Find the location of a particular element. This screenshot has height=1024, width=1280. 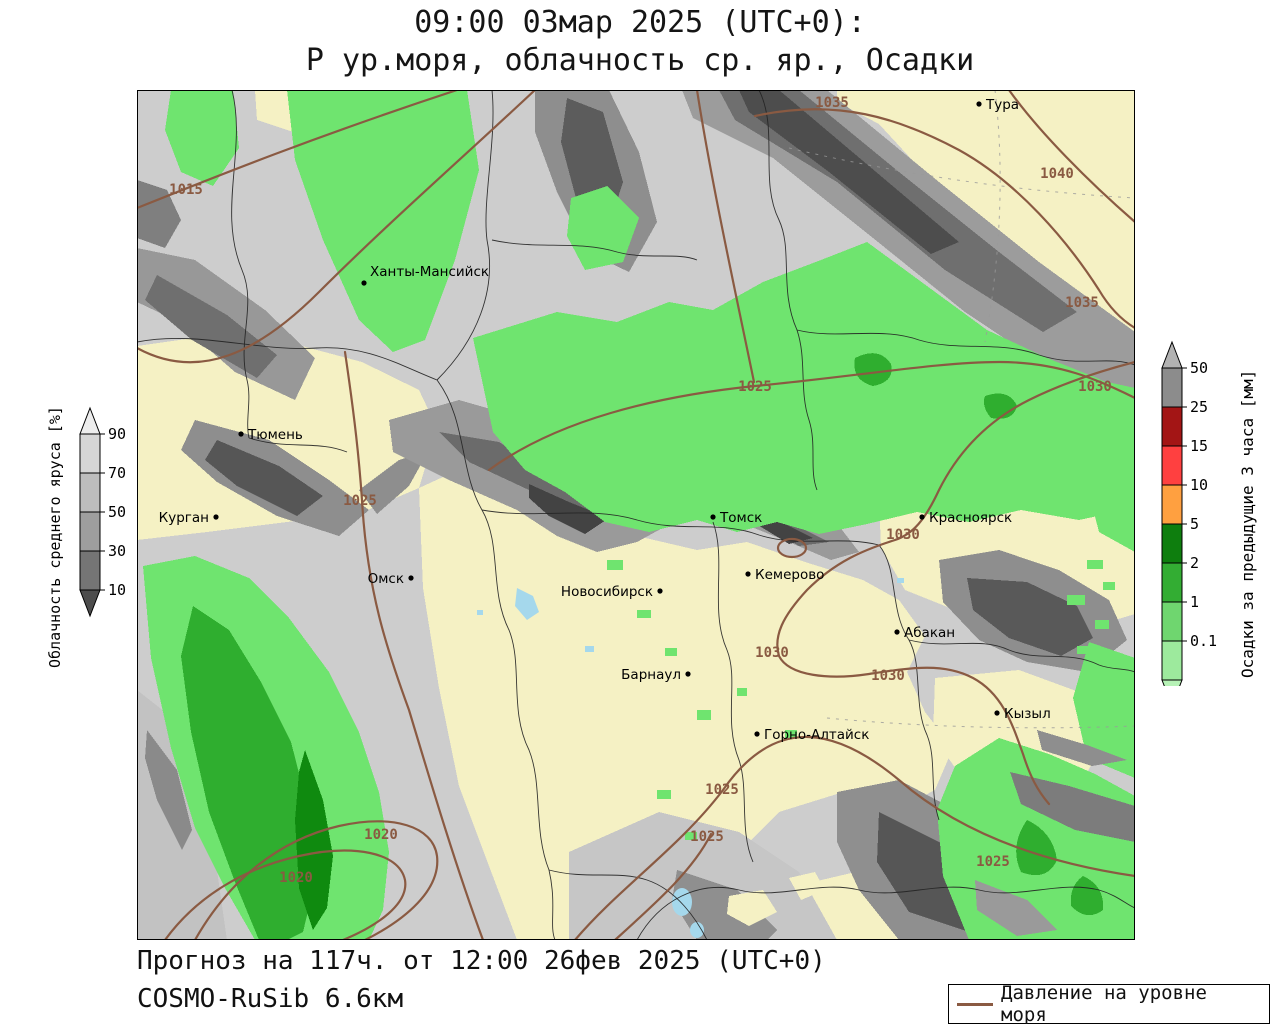

pressure-legend-box: Давление на уровне моря is located at coordinates (1109, 1003).